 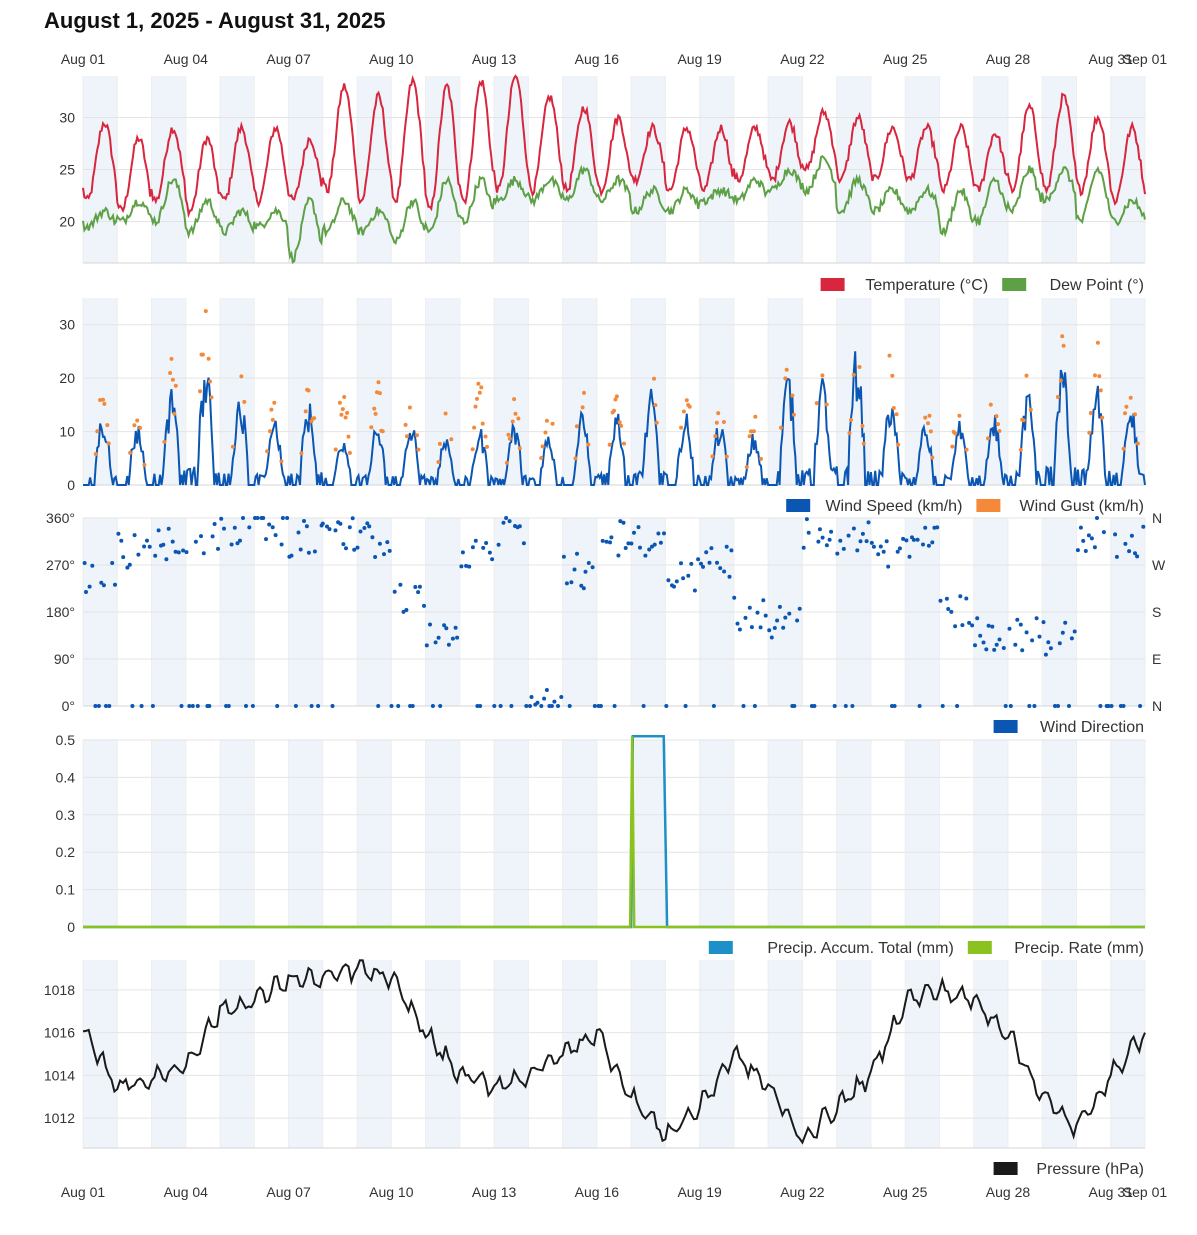 What do you see at coordinates (59, 1033) in the screenshot?
I see `y-tick-label: 1016` at bounding box center [59, 1033].